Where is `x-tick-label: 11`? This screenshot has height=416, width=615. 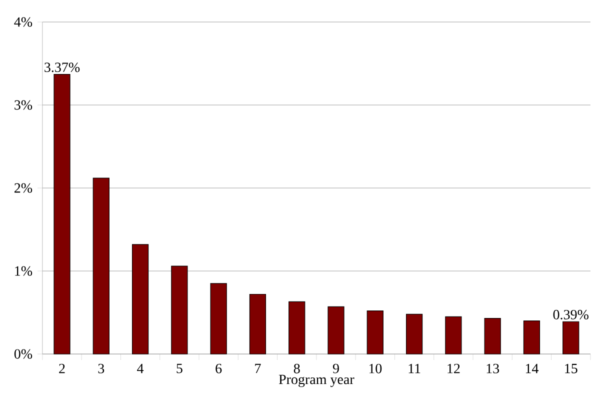 x-tick-label: 11 is located at coordinates (414, 369).